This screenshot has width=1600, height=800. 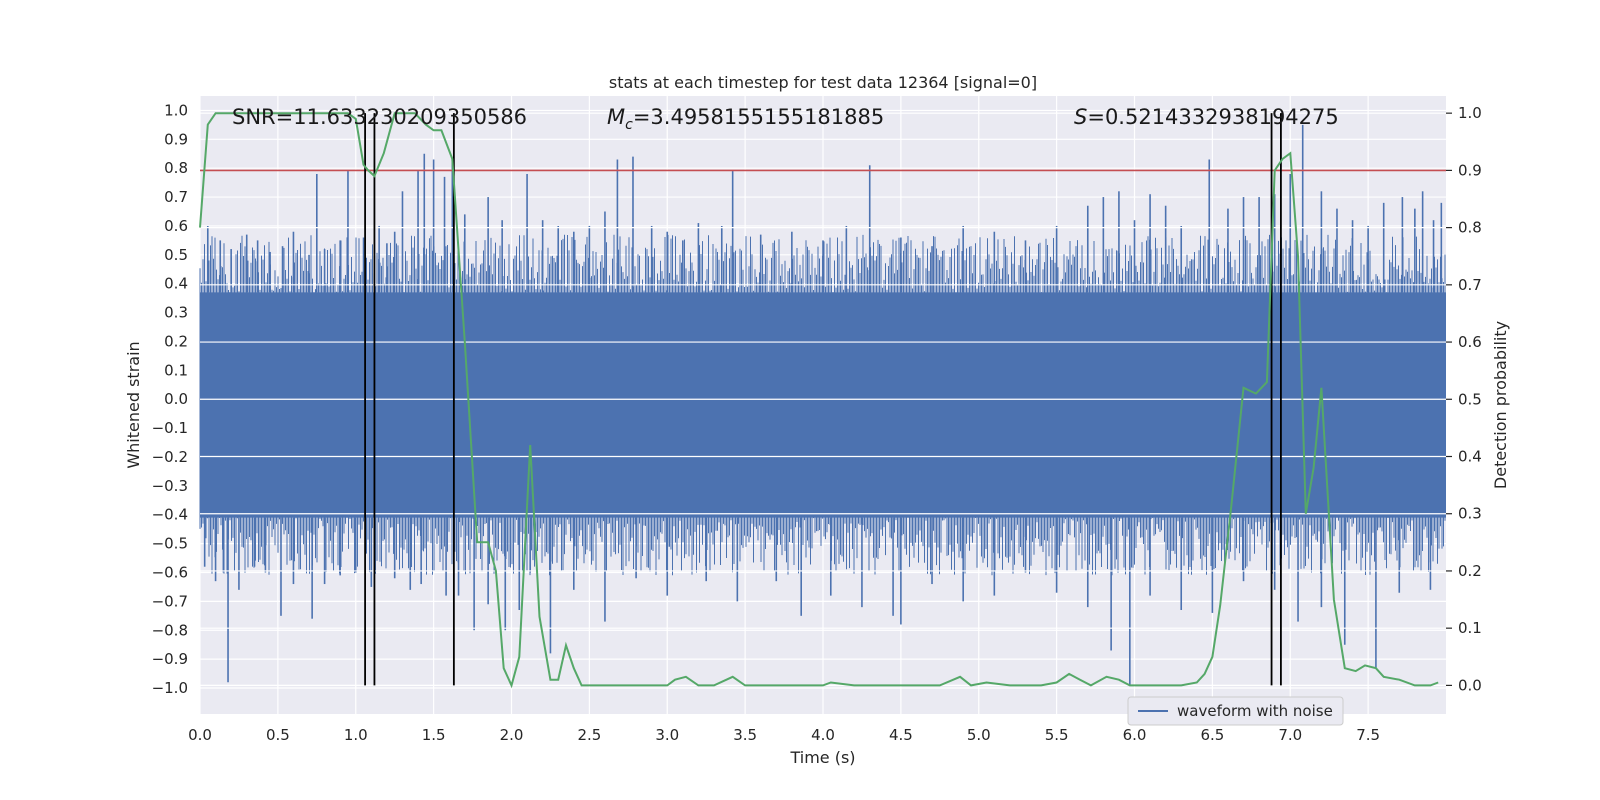 What do you see at coordinates (170, 428) in the screenshot?
I see `y-left-tick-label: −0.1` at bounding box center [170, 428].